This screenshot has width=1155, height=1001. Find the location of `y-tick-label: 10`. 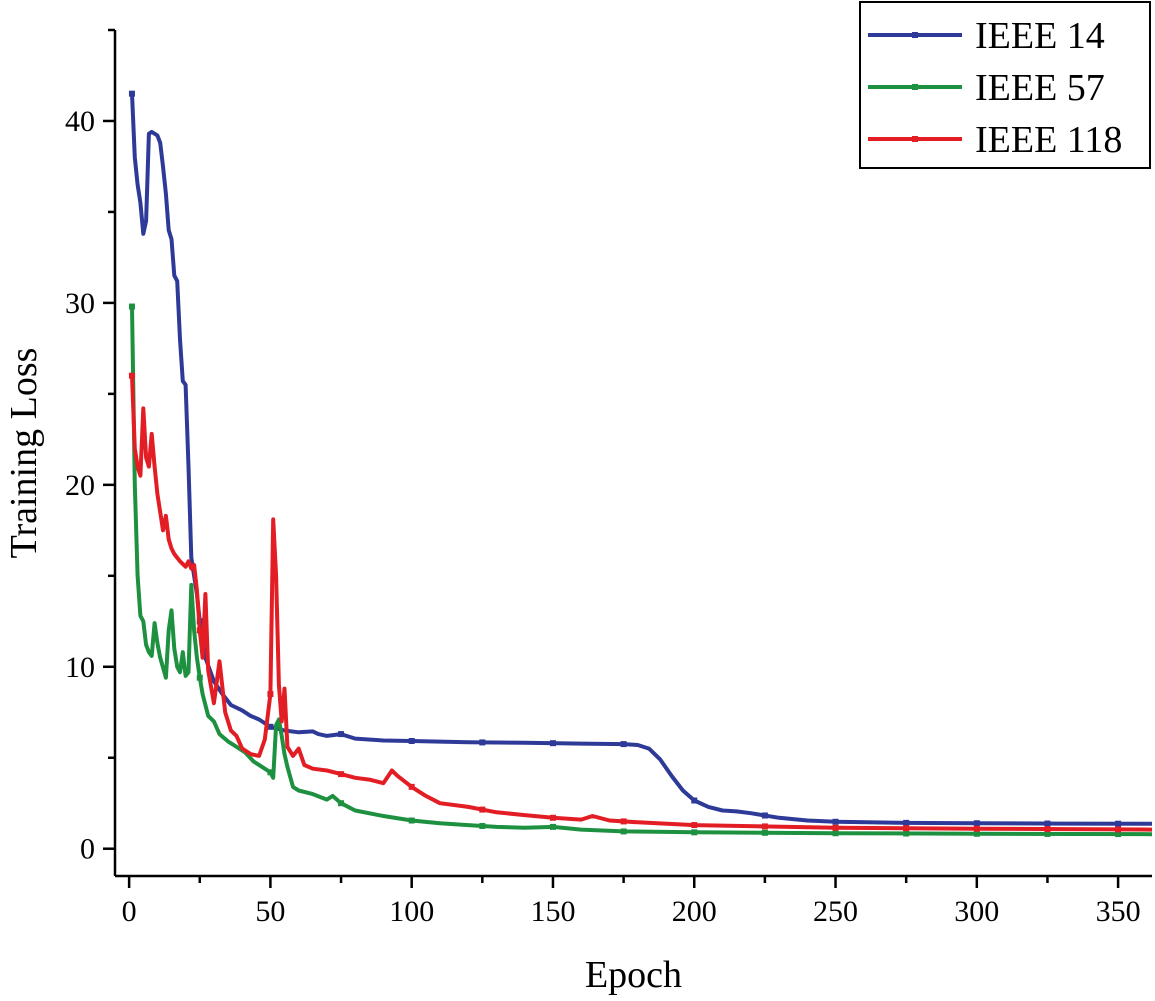

y-tick-label: 10 is located at coordinates (80, 667).